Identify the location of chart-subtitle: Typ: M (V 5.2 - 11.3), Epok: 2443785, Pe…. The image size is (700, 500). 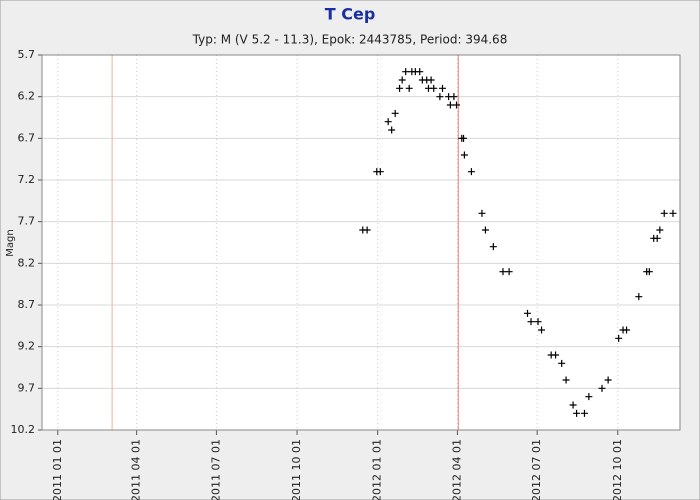
(350, 40).